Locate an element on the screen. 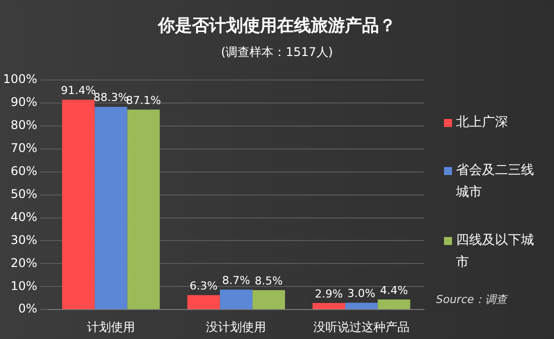 Image resolution: width=554 pixels, height=339 pixels. data-label: 3.0% is located at coordinates (361, 293).